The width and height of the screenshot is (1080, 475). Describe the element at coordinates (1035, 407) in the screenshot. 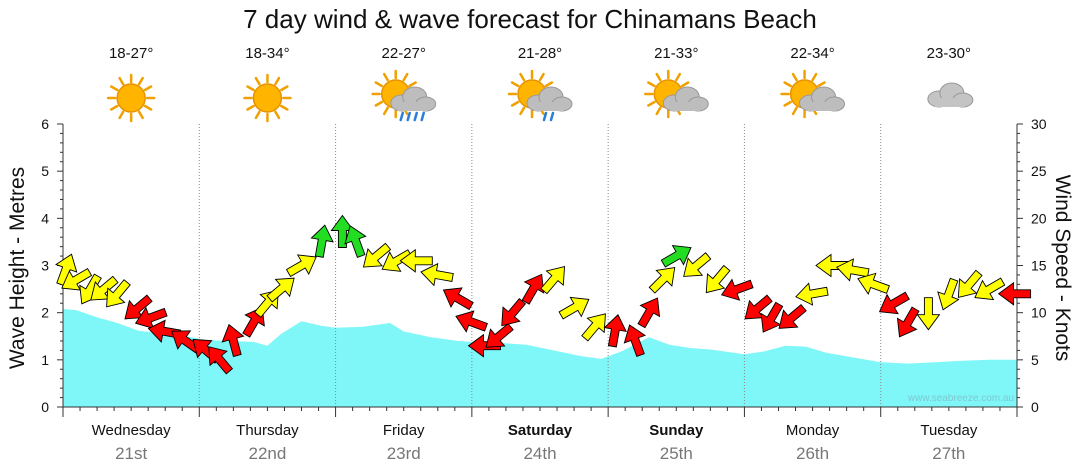

I see `y-right-tick-label: 0` at that location.